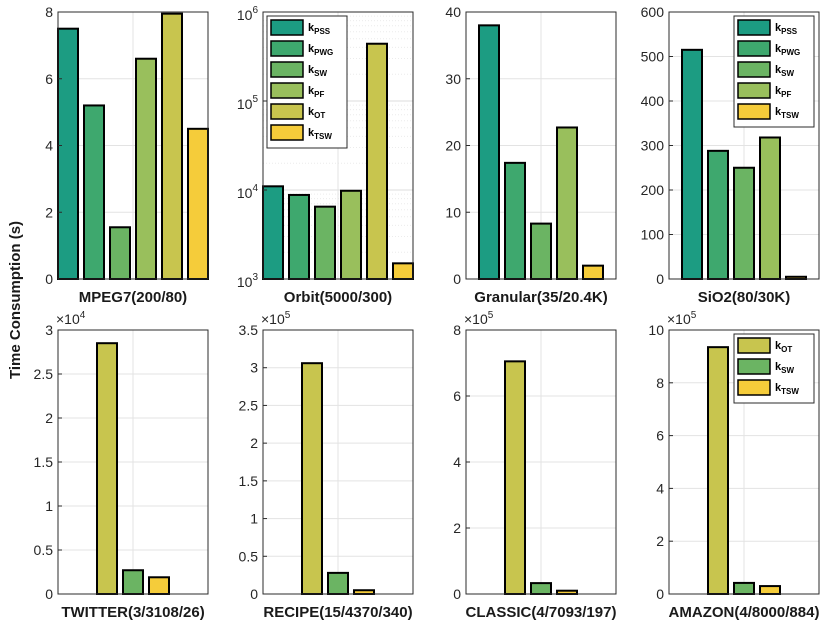 The height and width of the screenshot is (629, 831). What do you see at coordinates (248, 103) in the screenshot?
I see `y-tick-label: 10⁵` at bounding box center [248, 103].